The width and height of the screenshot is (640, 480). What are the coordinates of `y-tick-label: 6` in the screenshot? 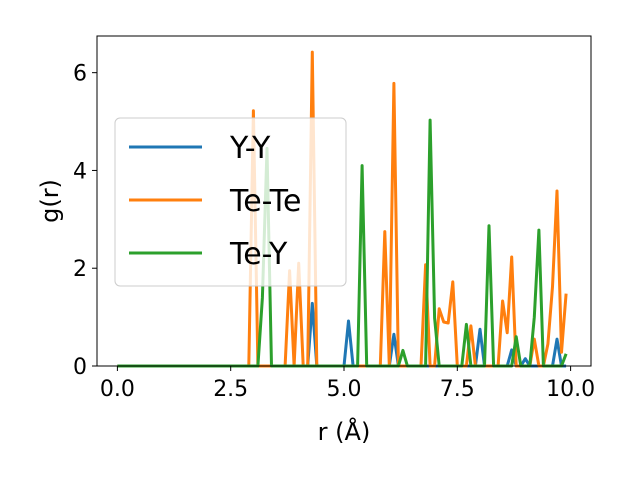 It's located at (80, 74).